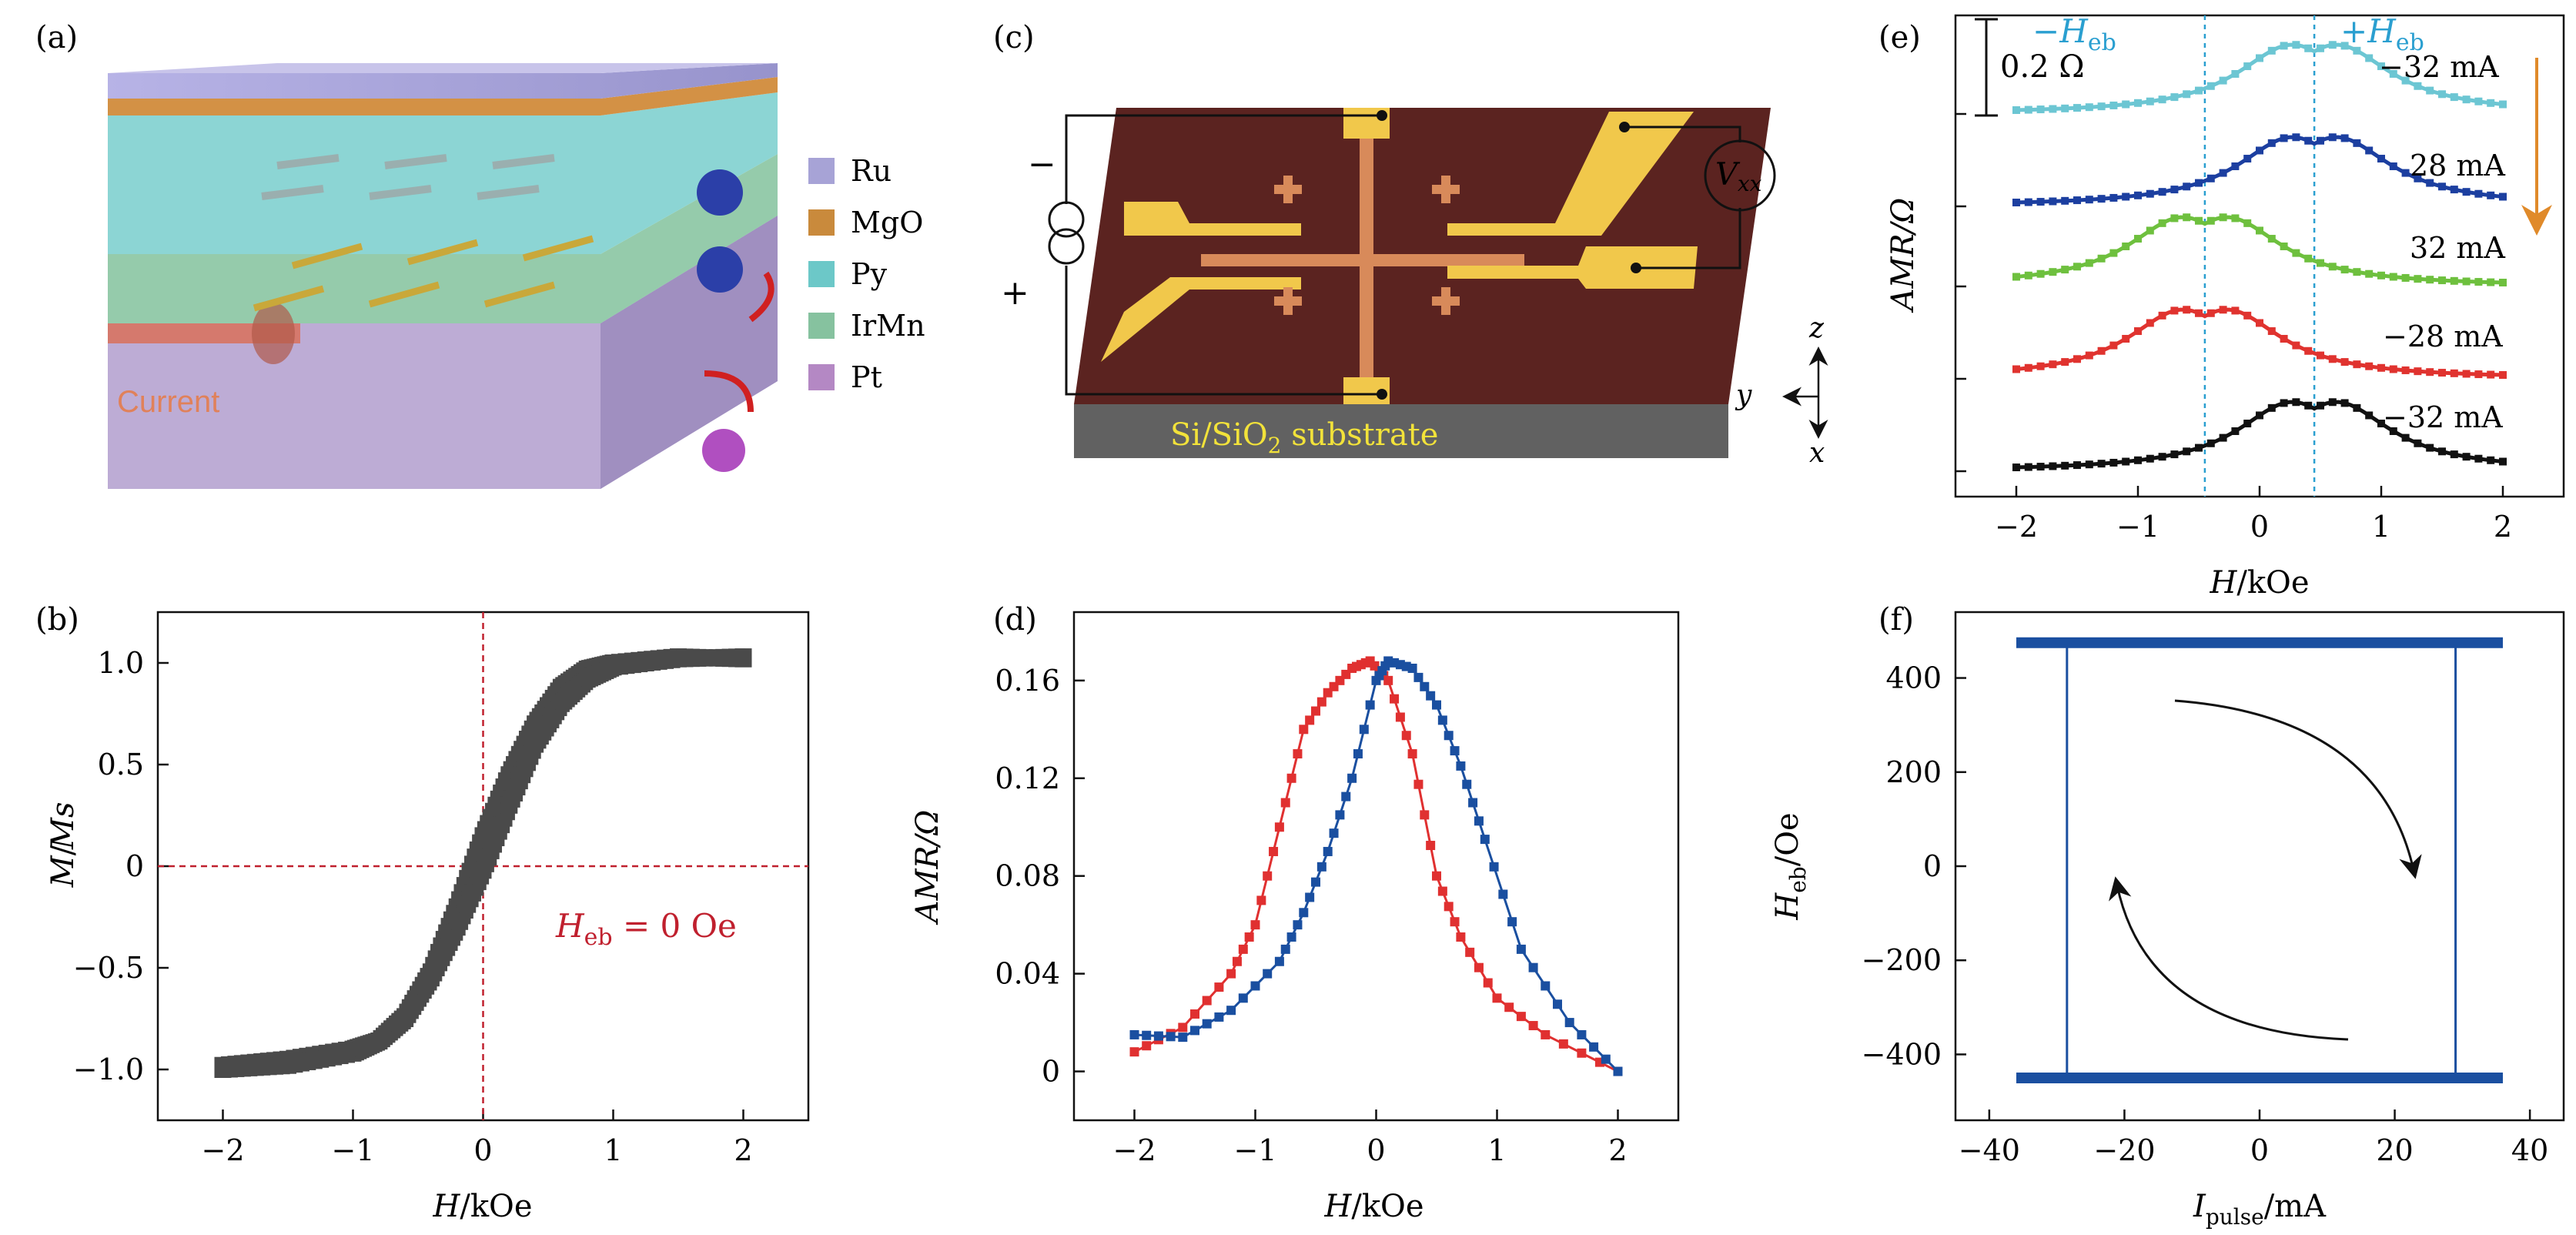 Image resolution: width=2576 pixels, height=1235 pixels. I want to click on y-tick-label: 1.0, so click(121, 663).